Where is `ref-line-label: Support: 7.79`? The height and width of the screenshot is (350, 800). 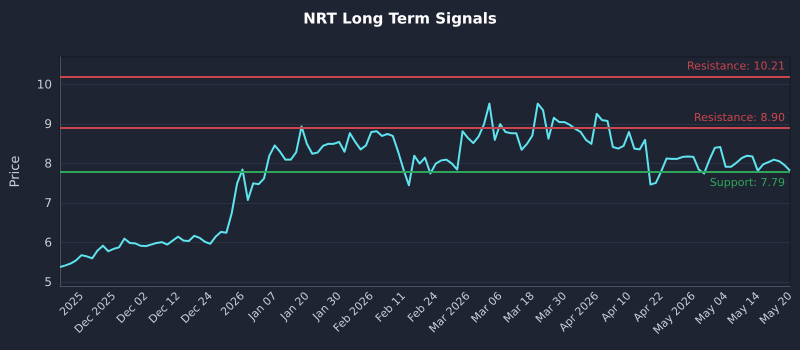 ref-line-label: Support: 7.79 is located at coordinates (747, 182).